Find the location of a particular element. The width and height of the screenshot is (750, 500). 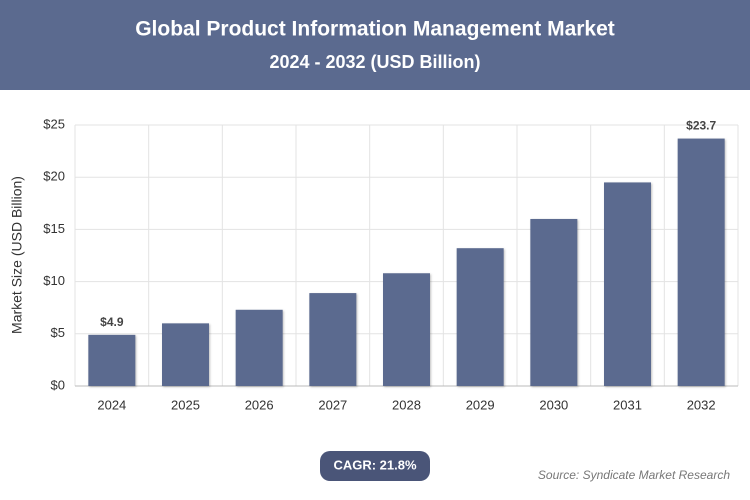

x-tick-label: 2026 is located at coordinates (259, 404).